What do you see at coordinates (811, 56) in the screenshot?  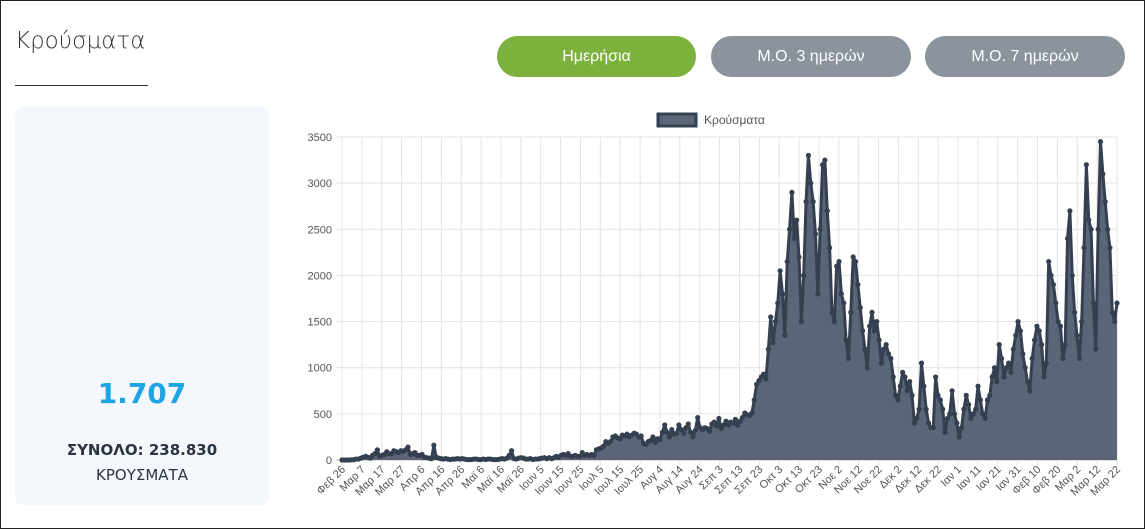 I see `ma3-toggle-button: Μ.Ο. 3 ημερών` at bounding box center [811, 56].